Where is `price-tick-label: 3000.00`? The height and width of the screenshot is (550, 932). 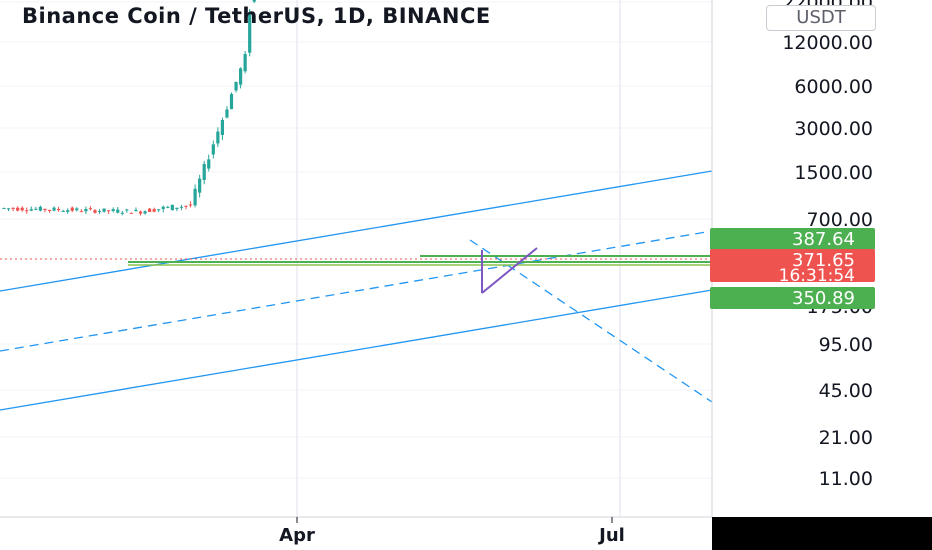
price-tick-label: 3000.00 is located at coordinates (833, 129).